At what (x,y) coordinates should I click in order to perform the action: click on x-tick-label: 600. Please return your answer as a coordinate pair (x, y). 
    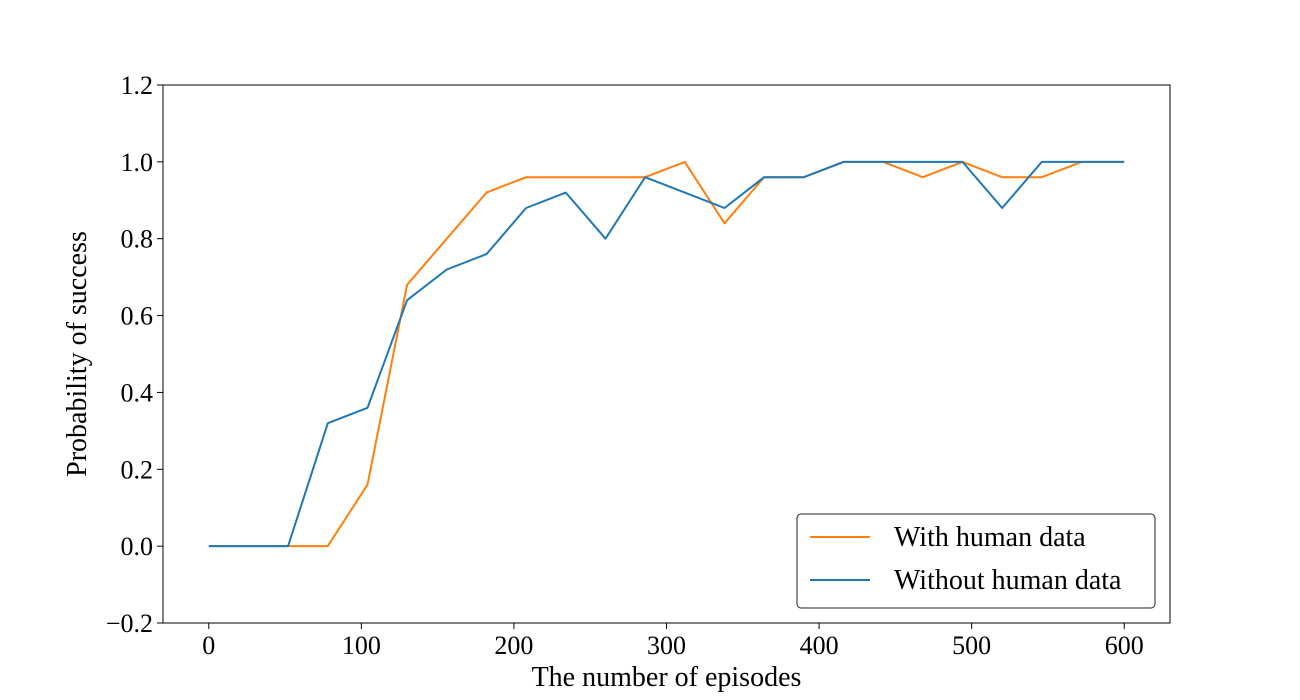
    Looking at the image, I should click on (1124, 645).